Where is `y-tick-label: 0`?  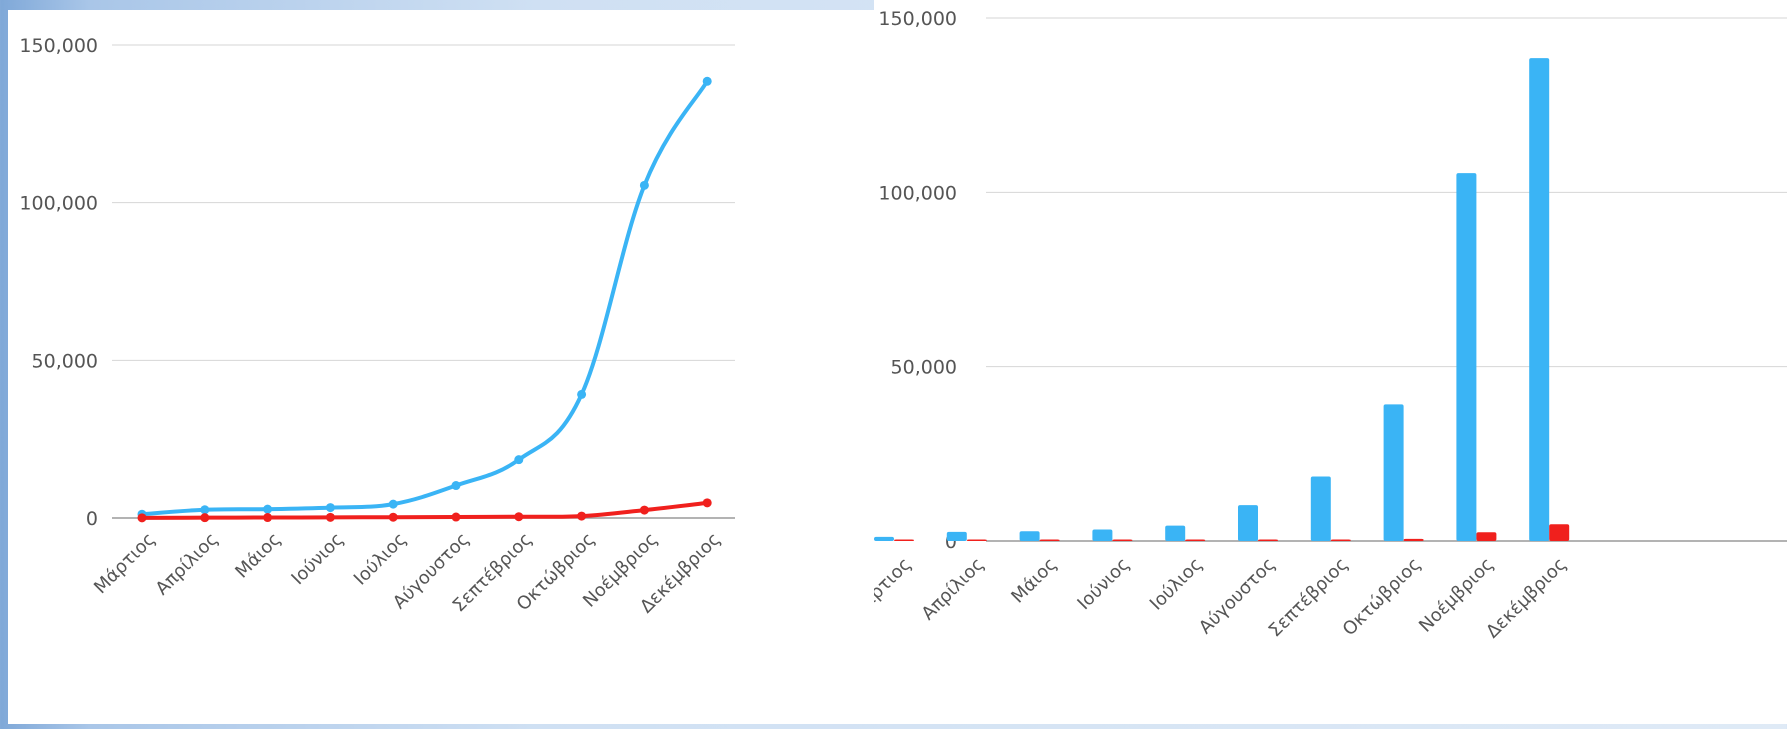 y-tick-label: 0 is located at coordinates (92, 519).